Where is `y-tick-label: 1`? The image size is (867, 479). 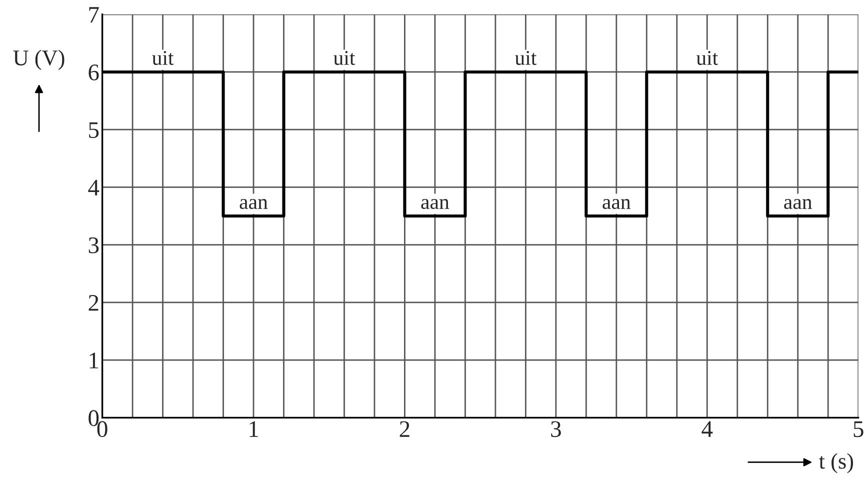 y-tick-label: 1 is located at coordinates (94, 360).